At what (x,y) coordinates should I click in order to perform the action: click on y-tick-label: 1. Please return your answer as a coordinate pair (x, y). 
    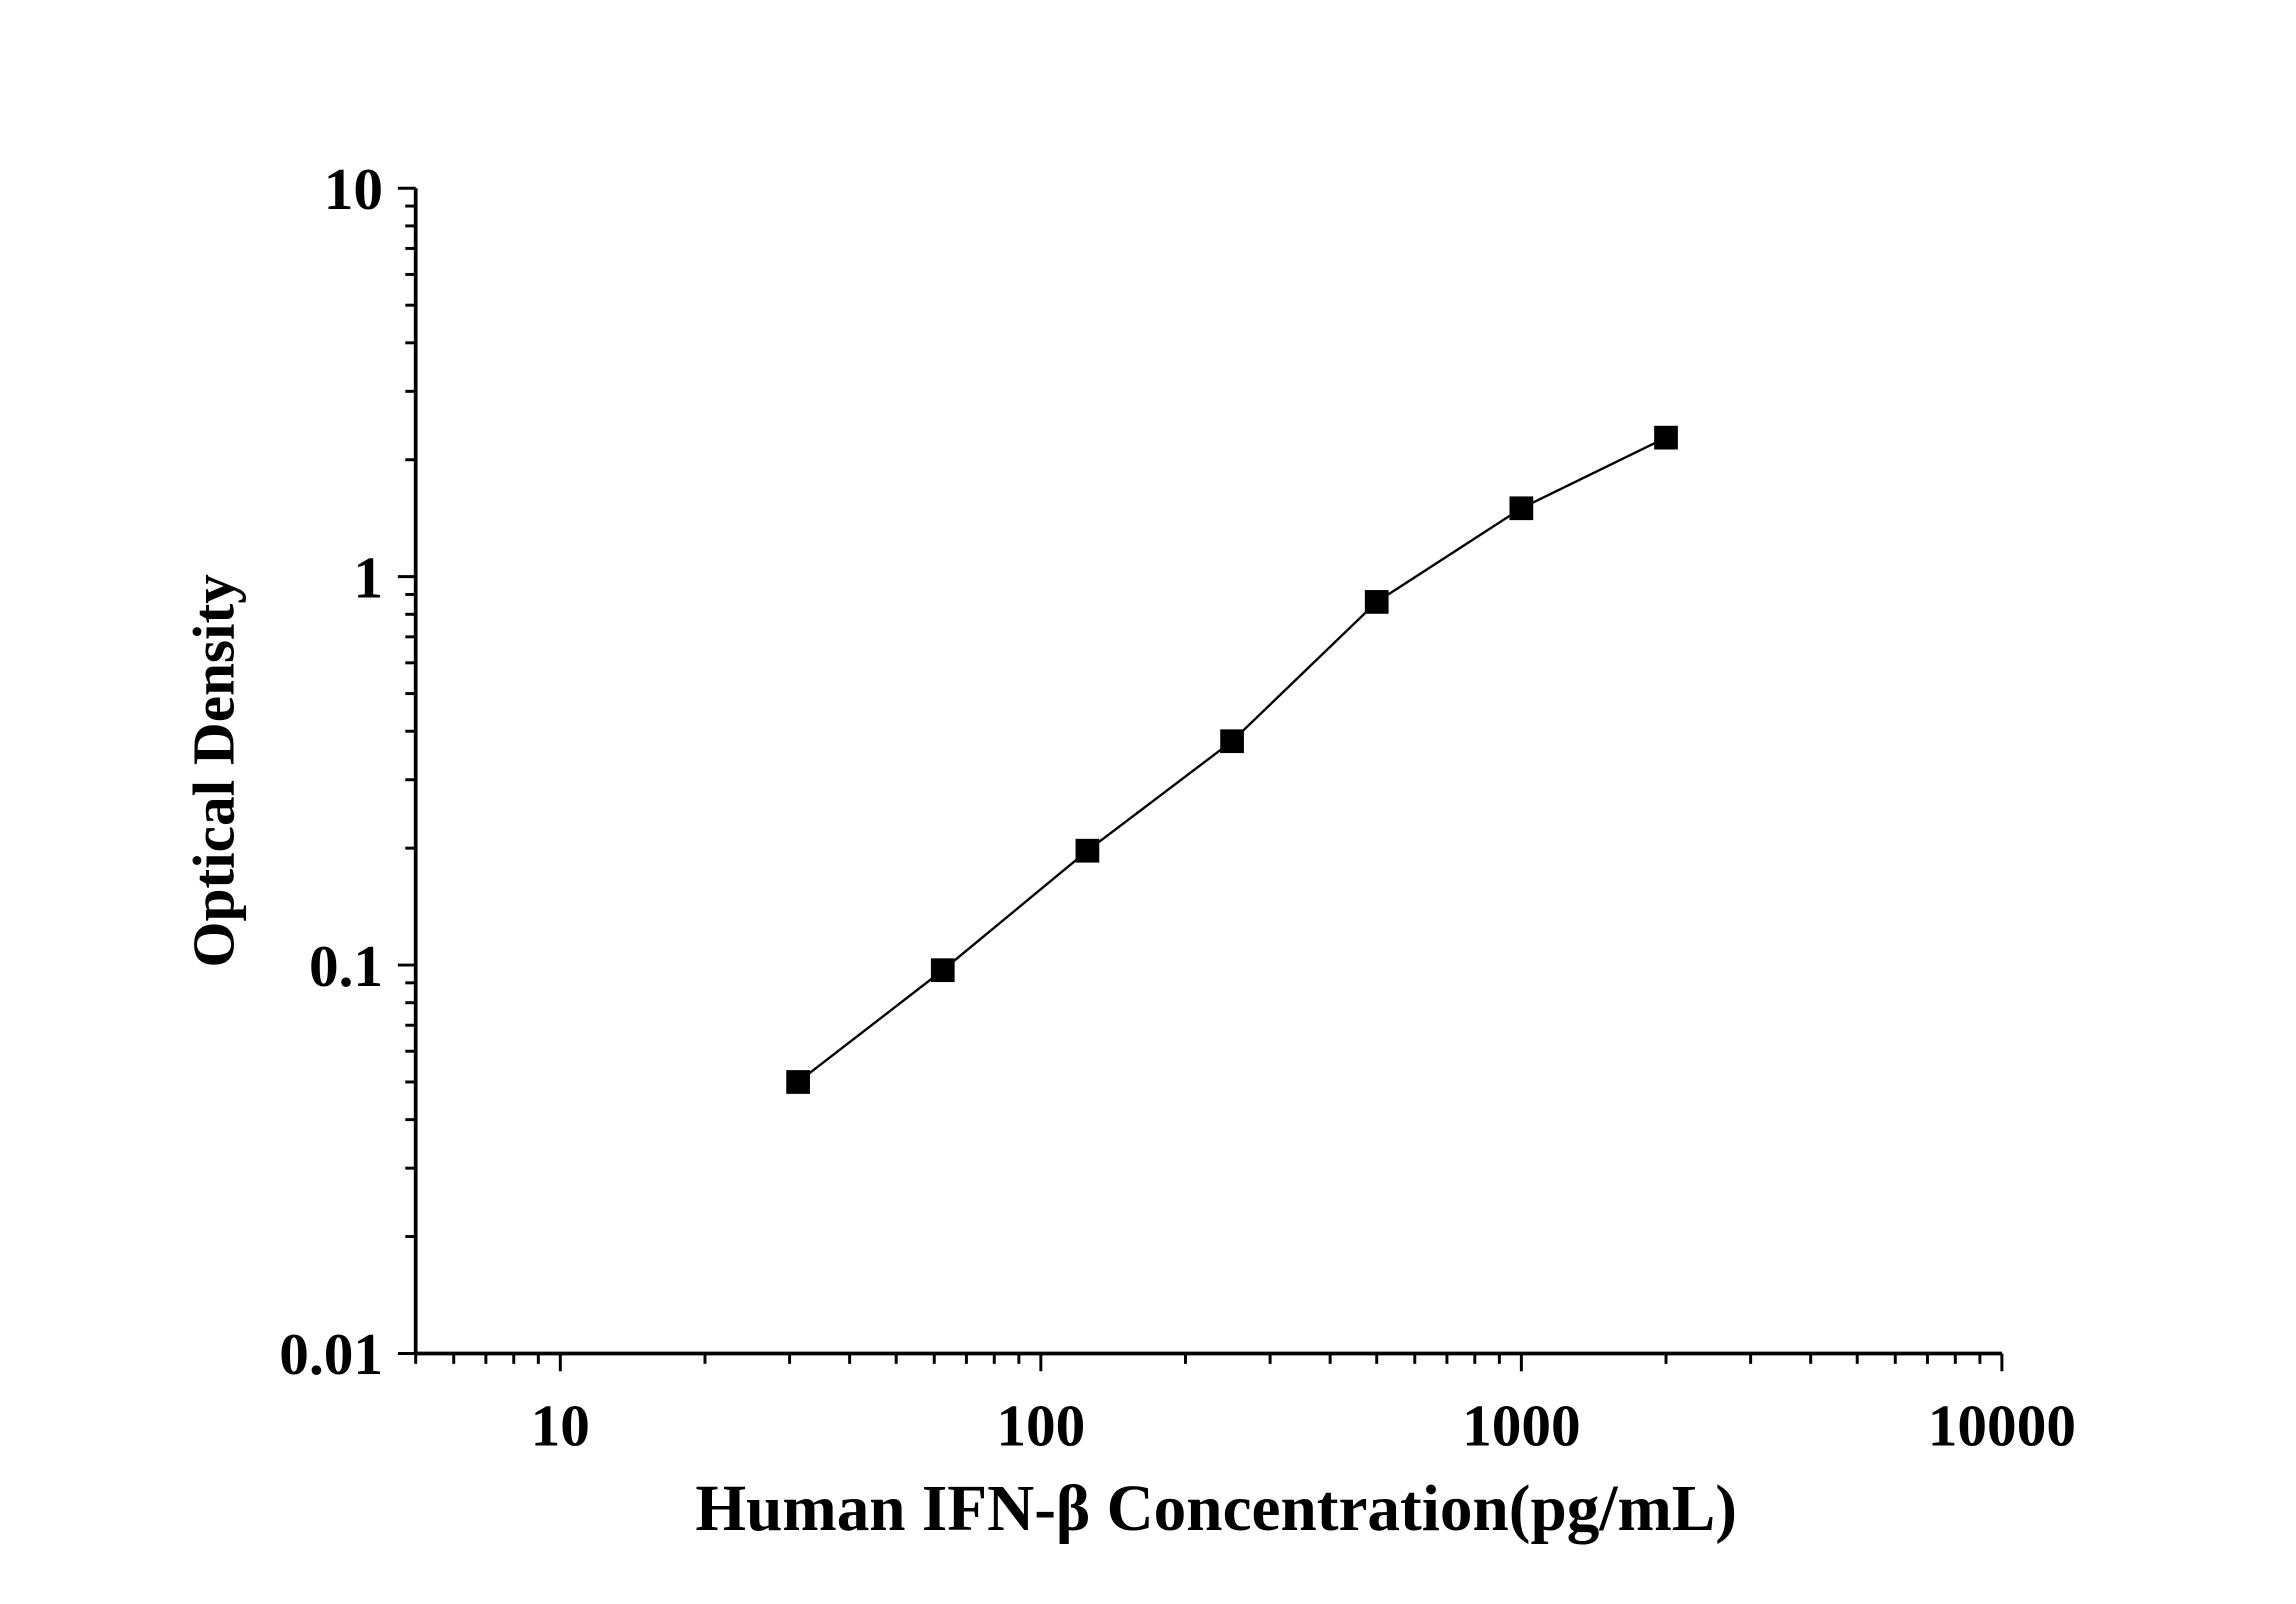
    Looking at the image, I should click on (368, 577).